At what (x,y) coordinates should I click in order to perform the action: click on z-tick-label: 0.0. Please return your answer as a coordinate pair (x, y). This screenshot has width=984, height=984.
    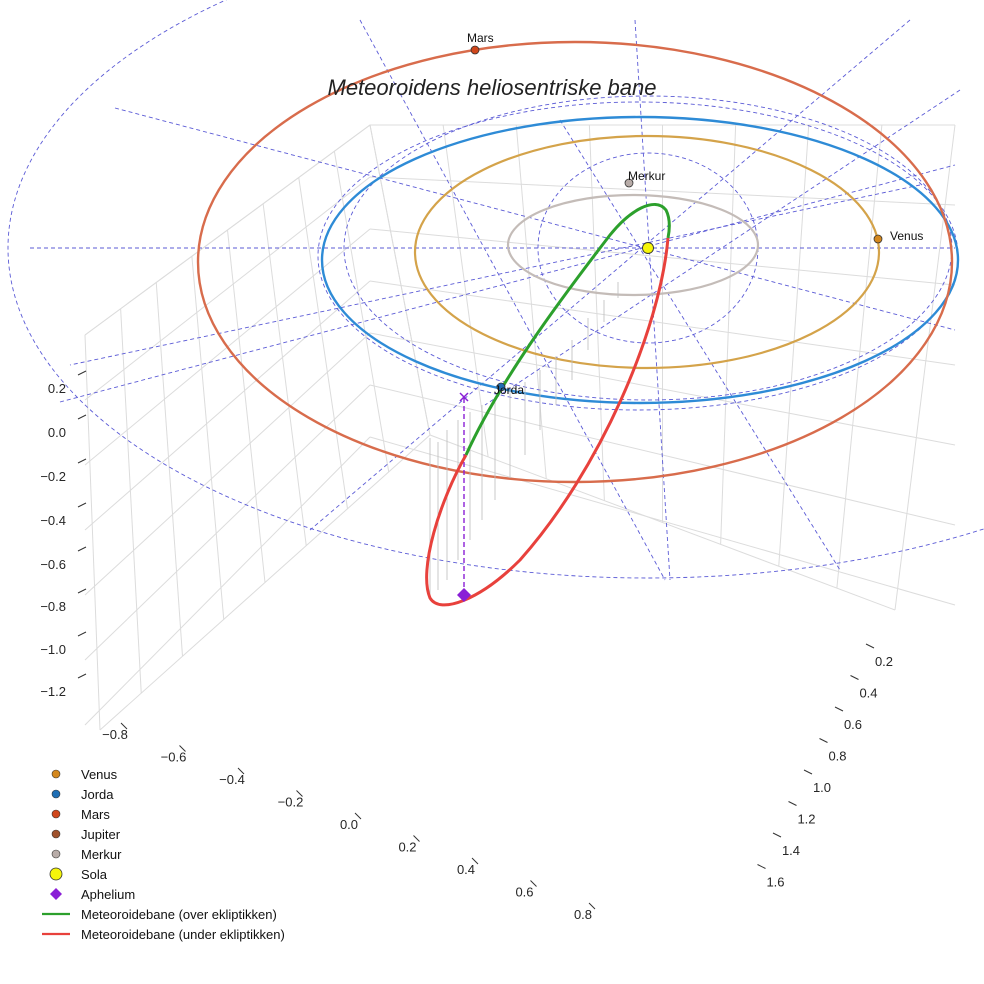
    Looking at the image, I should click on (57, 432).